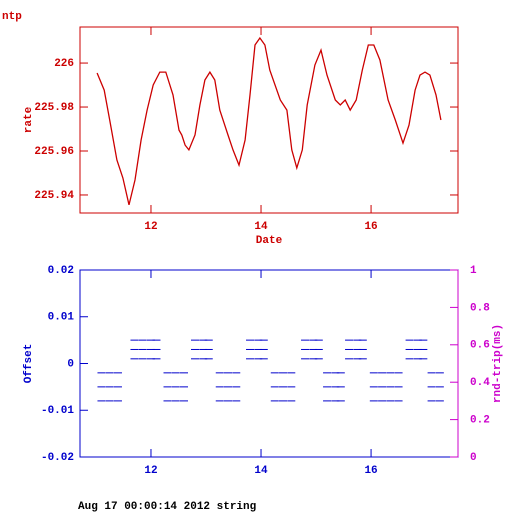  What do you see at coordinates (61, 318) in the screenshot?
I see `y-tick-label: 0.01` at bounding box center [61, 318].